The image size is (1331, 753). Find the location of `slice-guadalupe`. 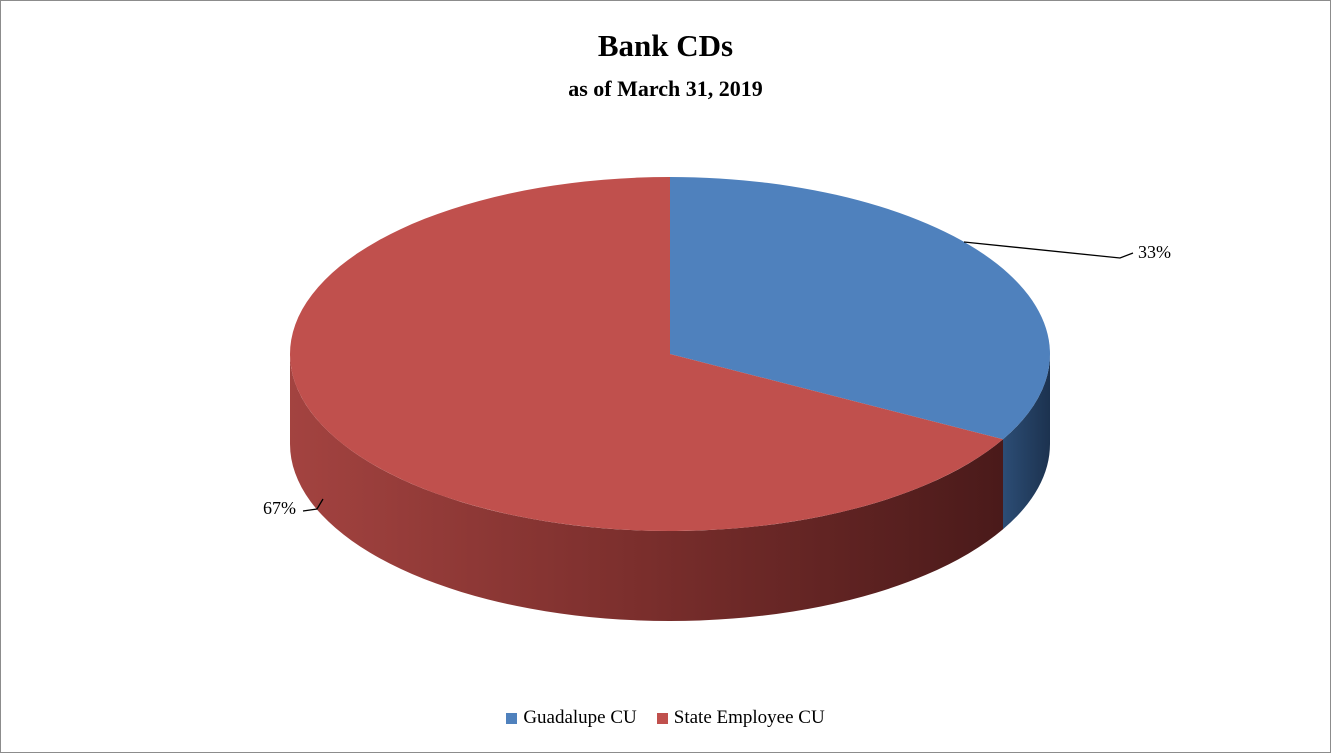

slice-guadalupe is located at coordinates (860, 308).